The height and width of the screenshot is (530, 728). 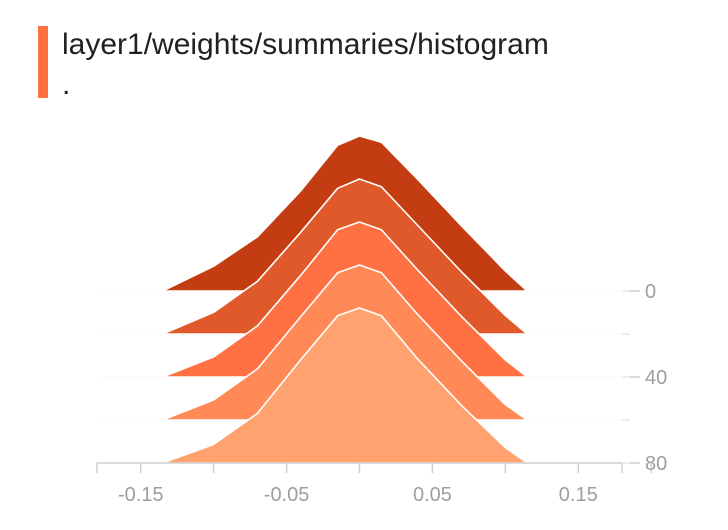 What do you see at coordinates (656, 378) in the screenshot?
I see `step-tick-label: 40` at bounding box center [656, 378].